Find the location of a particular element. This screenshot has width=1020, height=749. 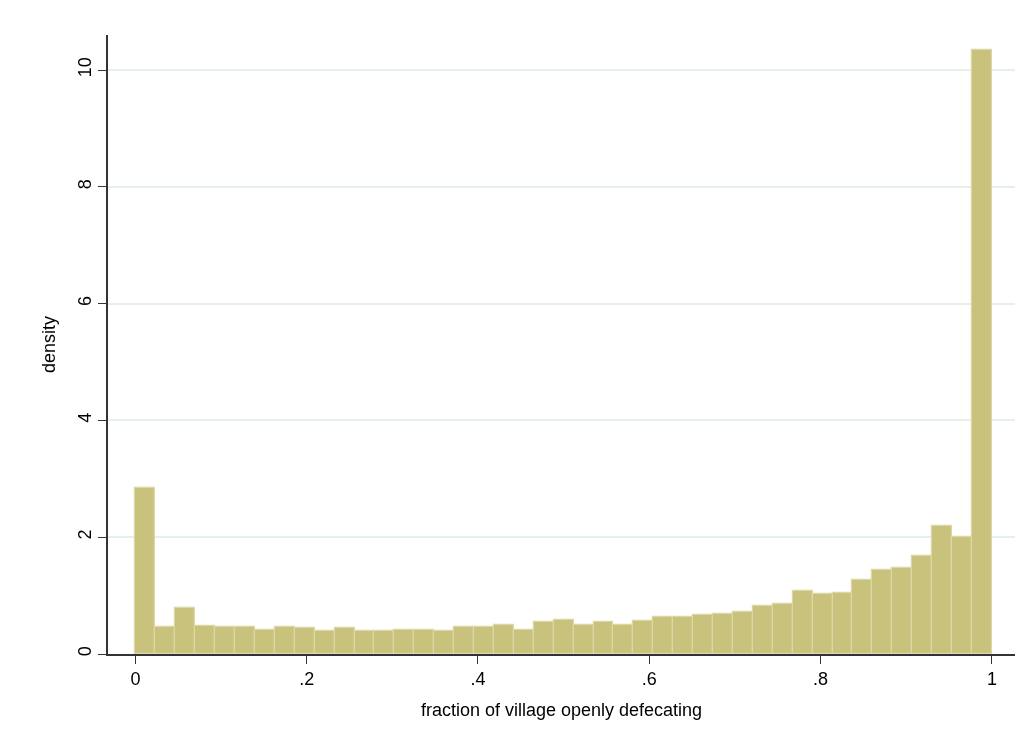

x-tick-label: .4 is located at coordinates (478, 679).